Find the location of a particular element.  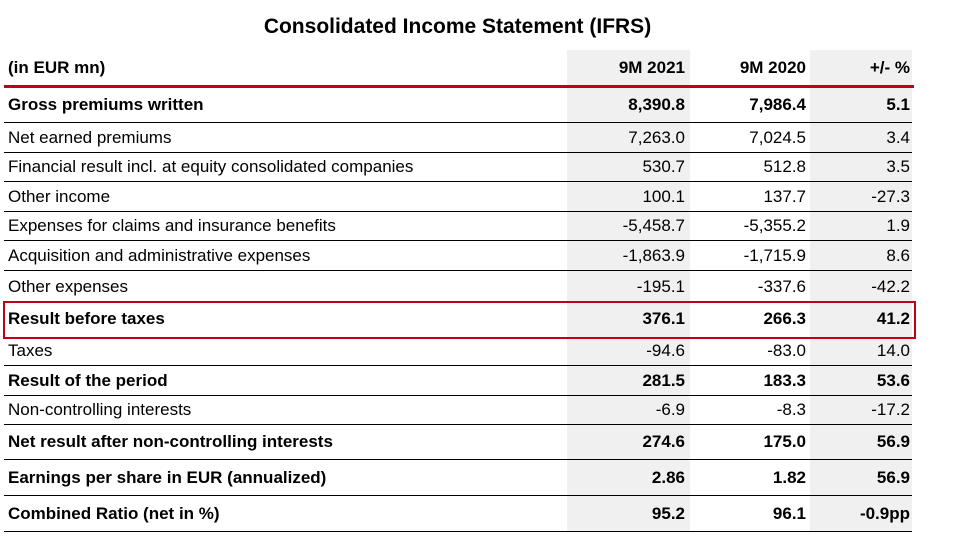

page-title: Consolidated Income Statement (IFRS) is located at coordinates (457, 26).